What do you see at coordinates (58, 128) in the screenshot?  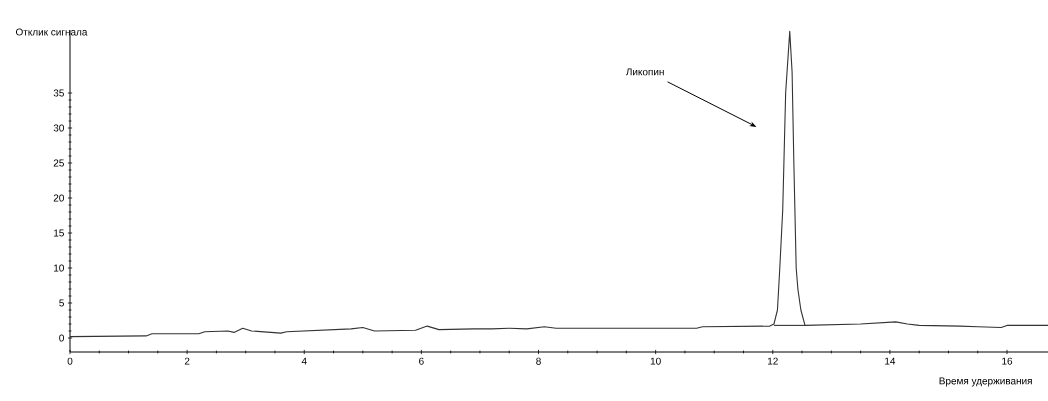 I see `y-tick-label: 30` at bounding box center [58, 128].